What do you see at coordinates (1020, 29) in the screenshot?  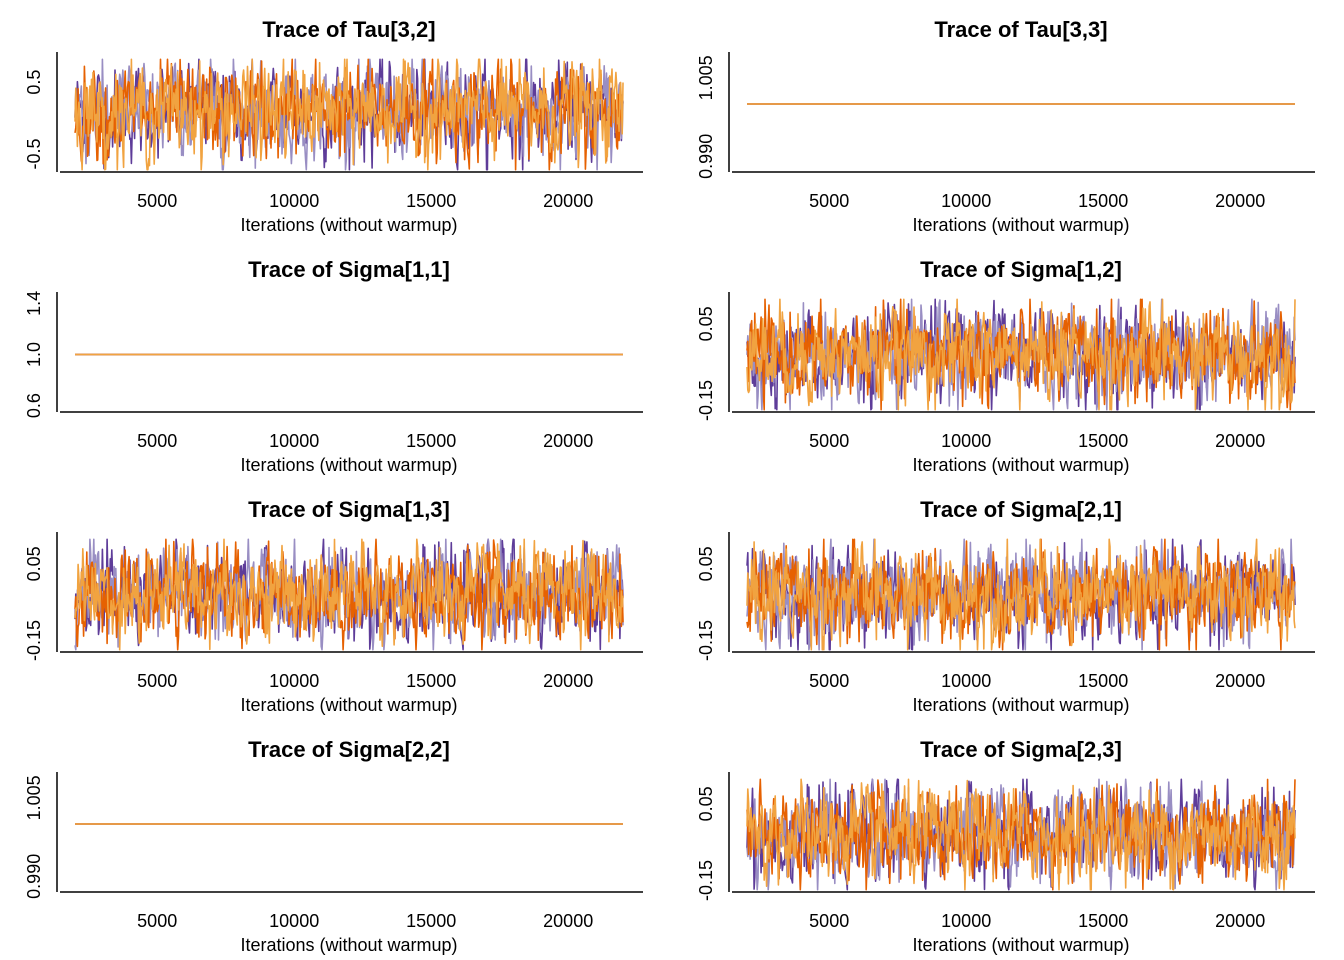 I see `panel-title: Trace of Tau[3,3]` at bounding box center [1020, 29].